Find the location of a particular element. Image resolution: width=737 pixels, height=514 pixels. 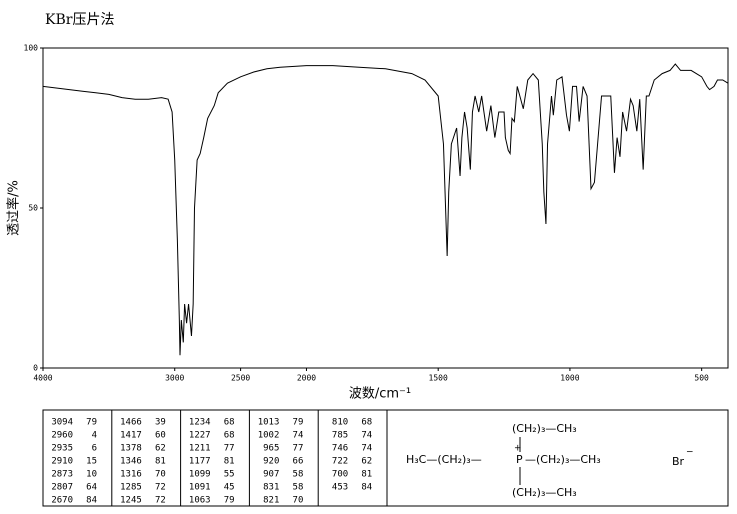

peak-wavenumber: 453 is located at coordinates (340, 488).